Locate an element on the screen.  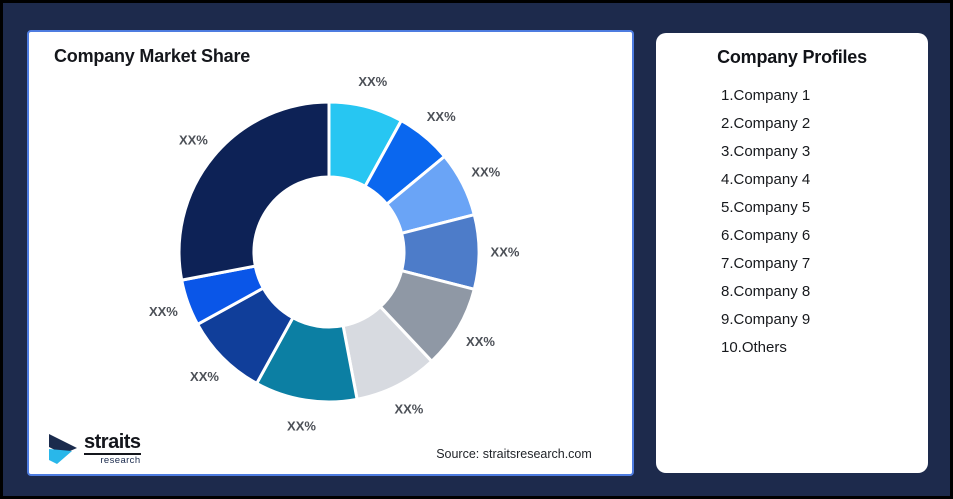
profiles-title: Company Profiles is located at coordinates (792, 57).